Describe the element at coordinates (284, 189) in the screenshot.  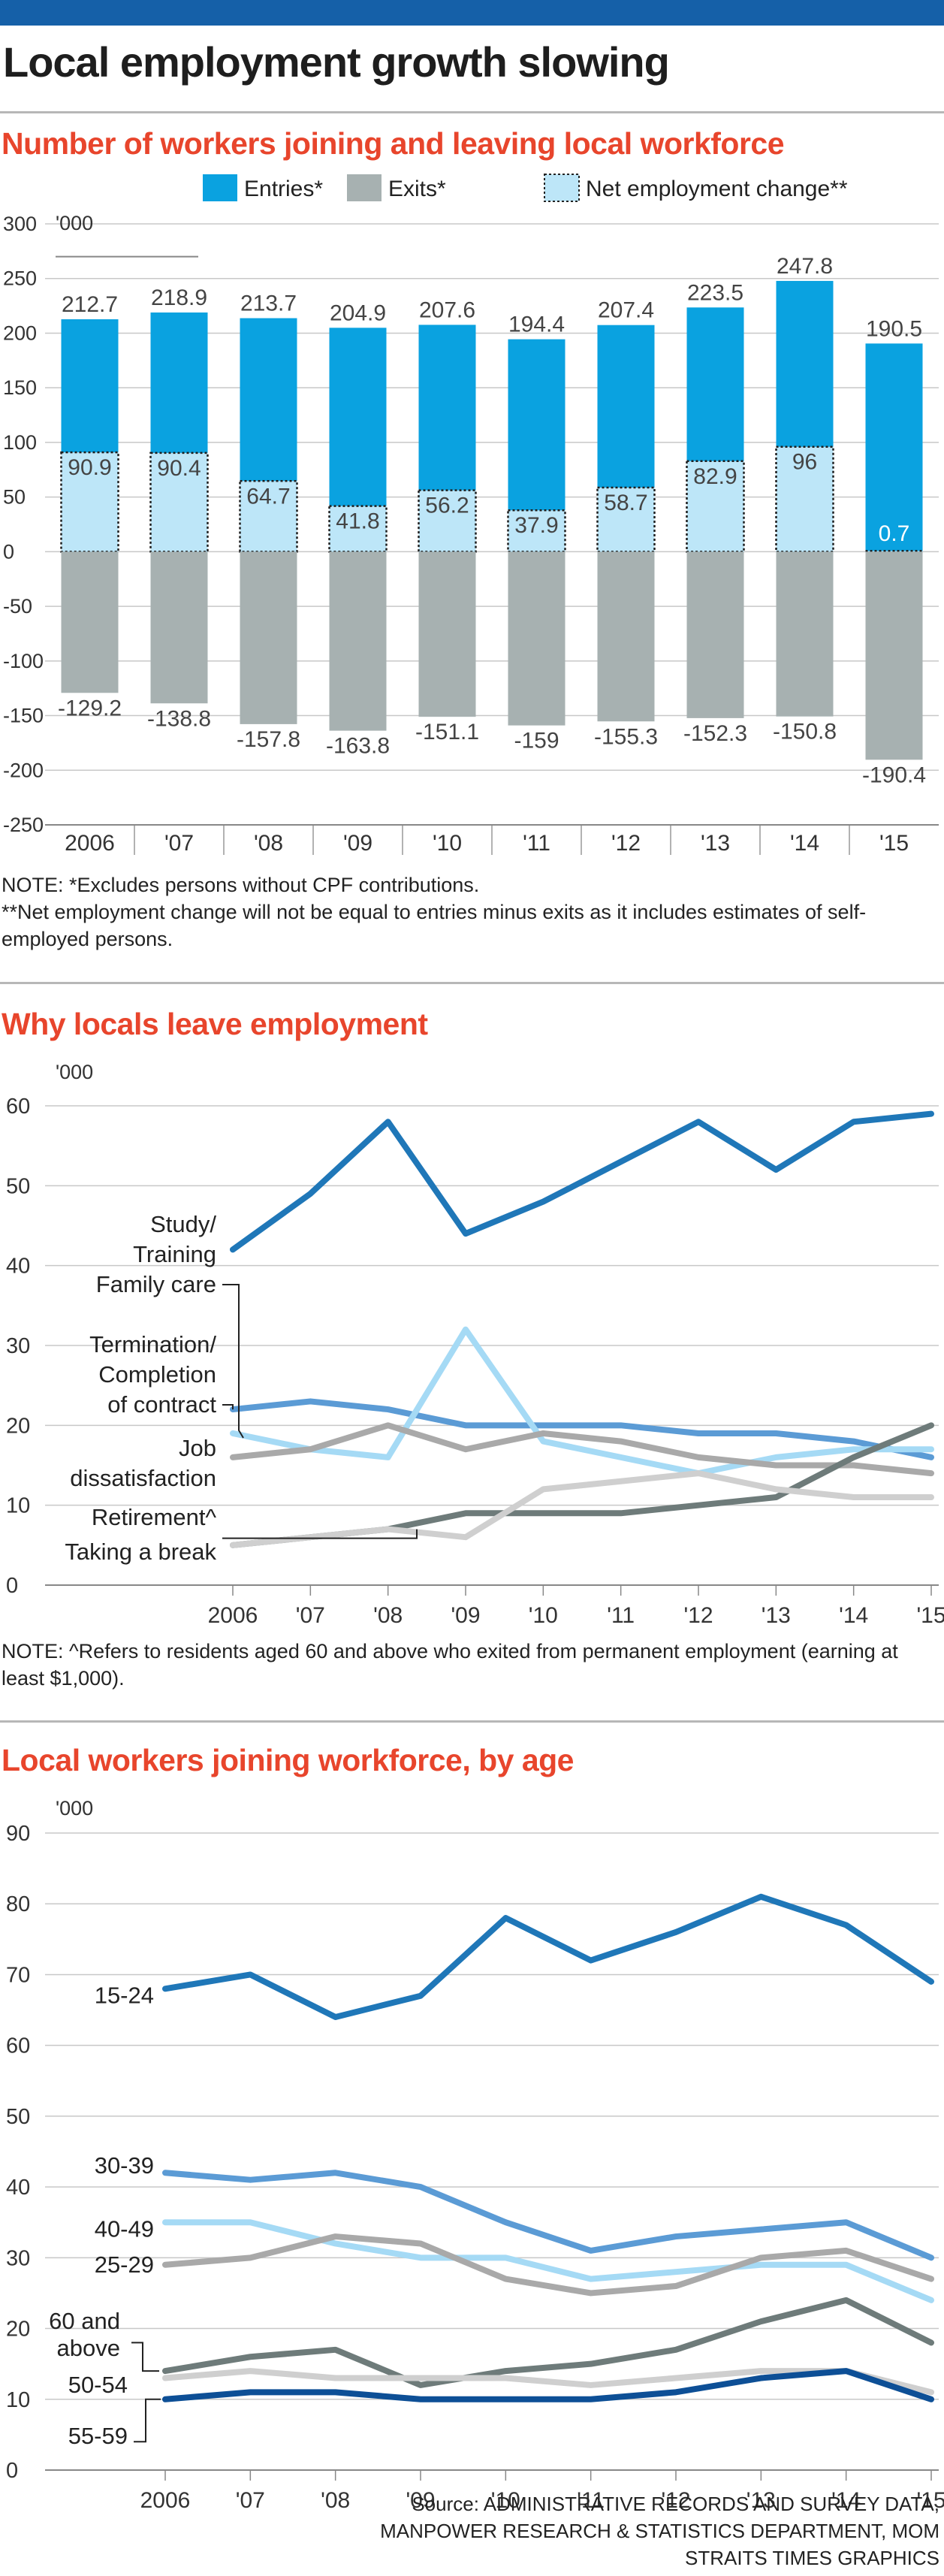
I see `legend-label: Entries*` at that location.